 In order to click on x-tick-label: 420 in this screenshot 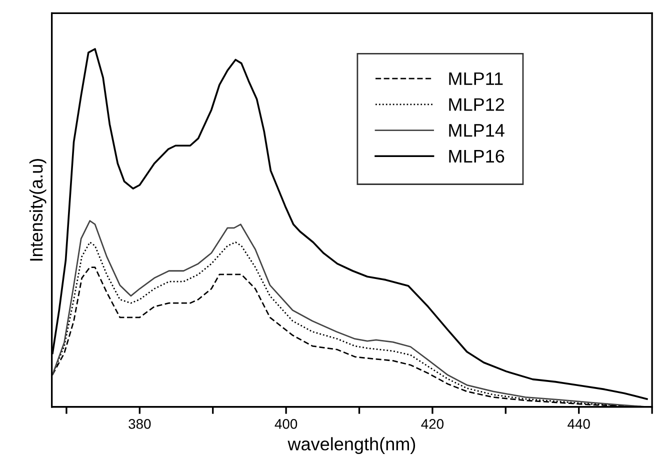, I will do `click(432, 424)`.